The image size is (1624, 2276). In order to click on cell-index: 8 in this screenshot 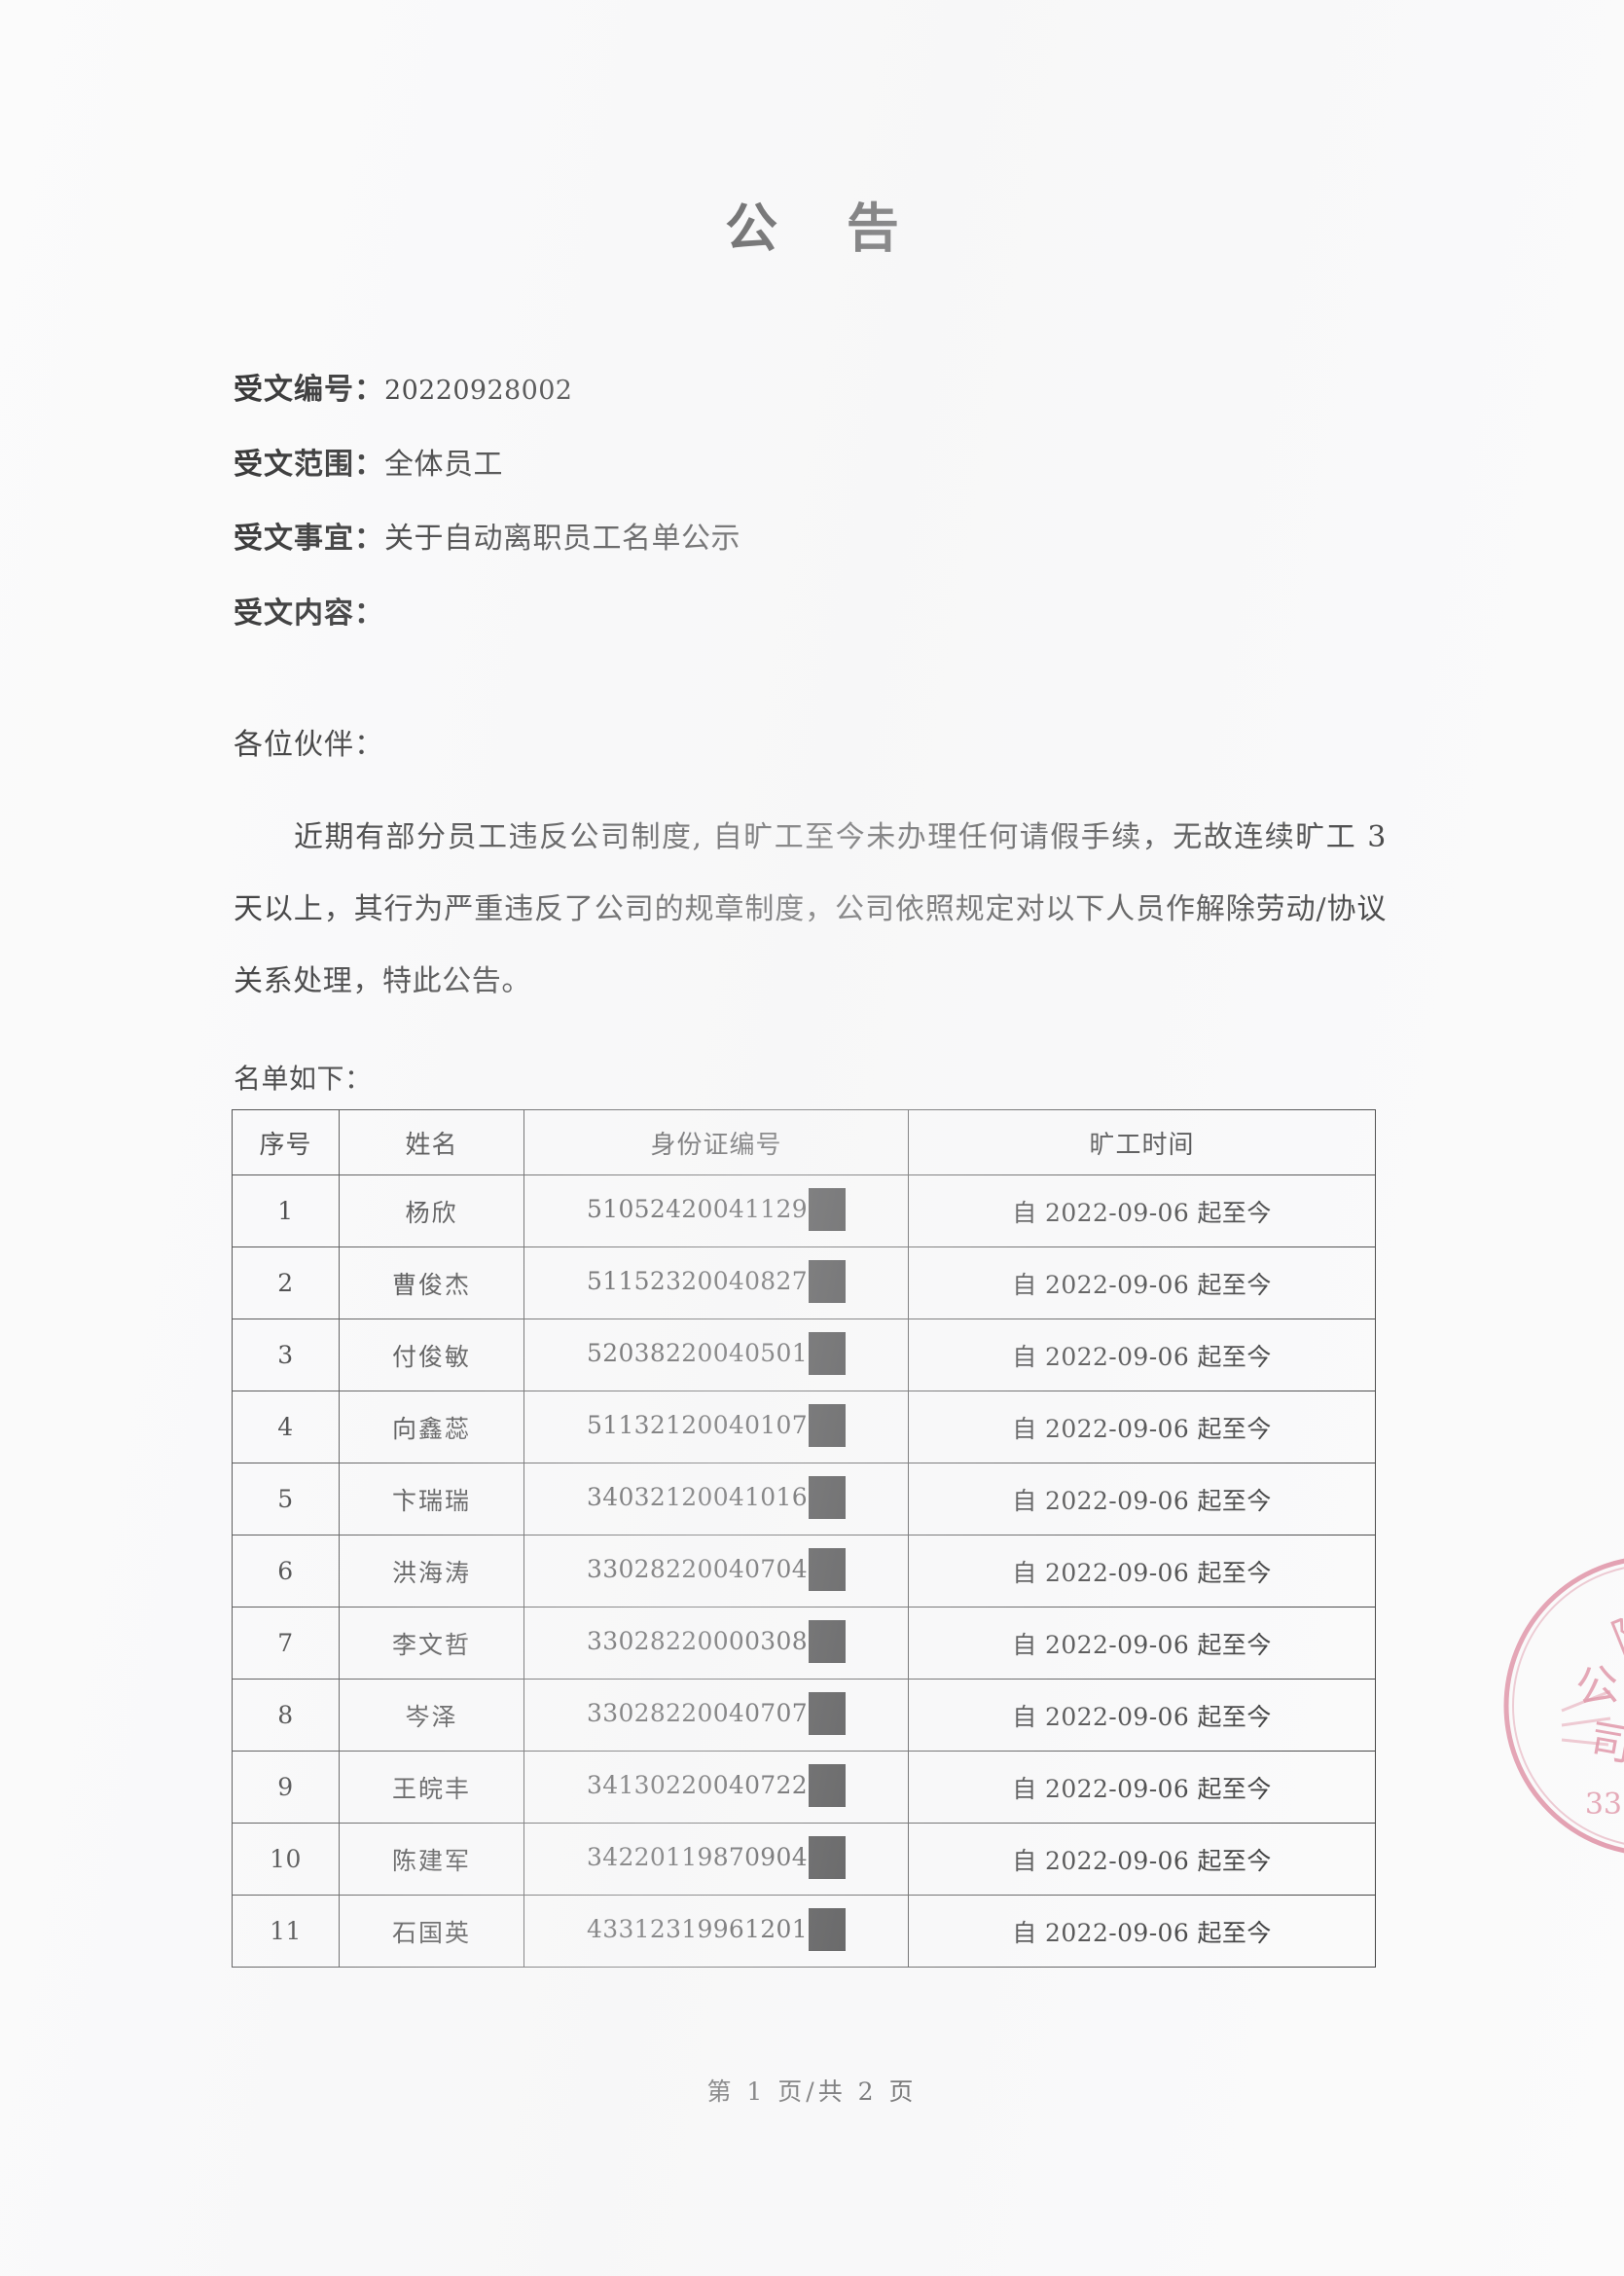, I will do `click(286, 1715)`.